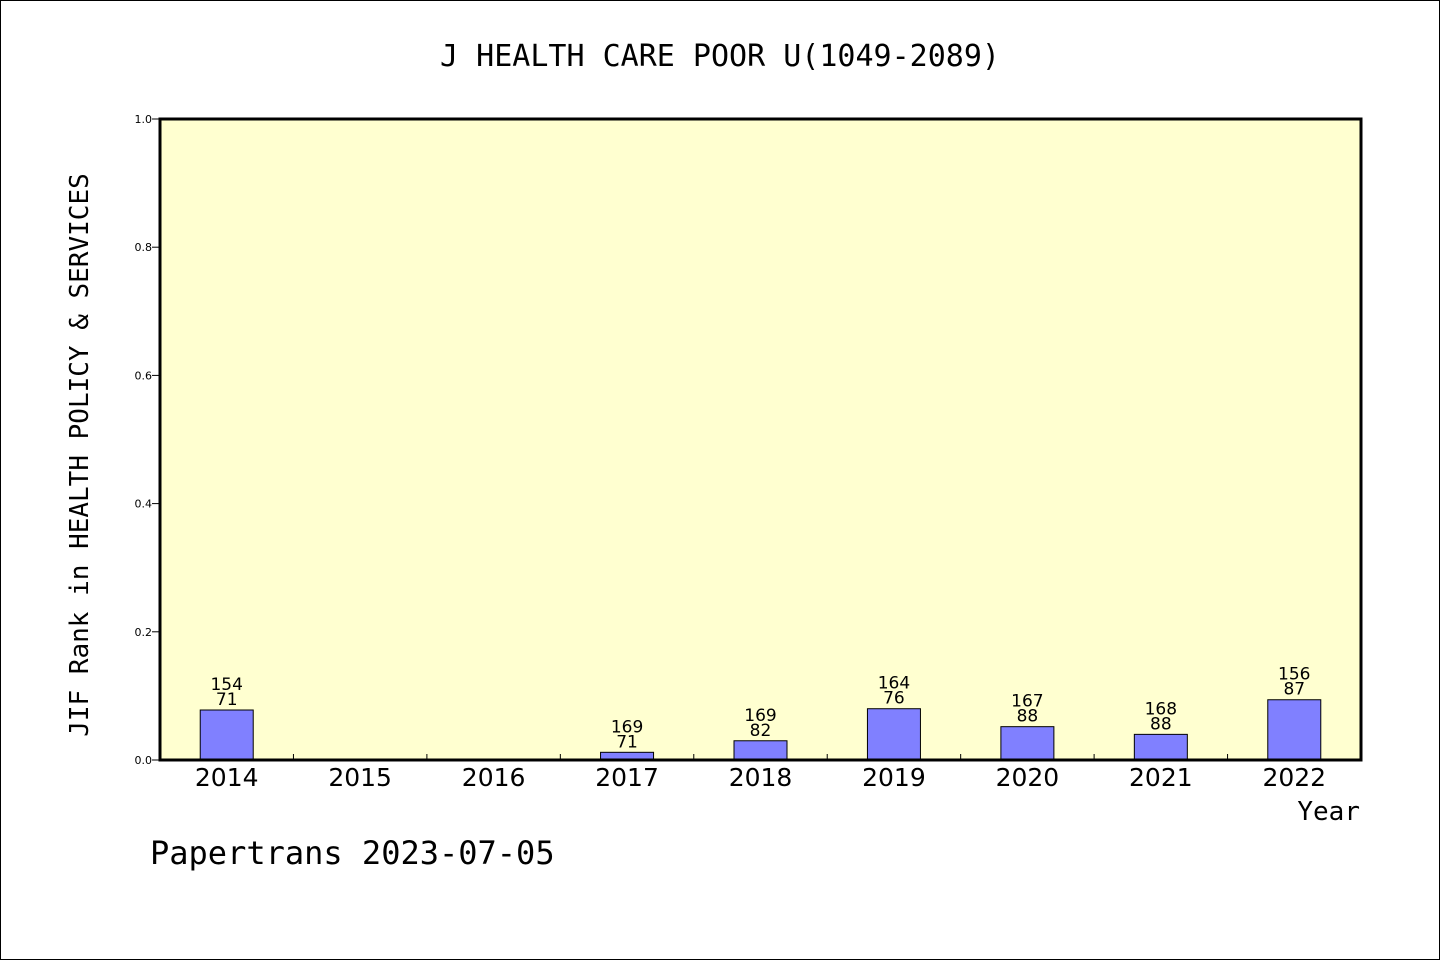 This screenshot has width=1440, height=960. I want to click on bars, so click(760, 730).